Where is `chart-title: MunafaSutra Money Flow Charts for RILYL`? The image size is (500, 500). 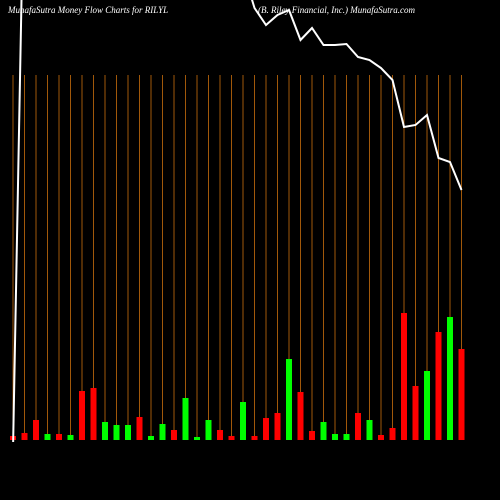
chart-title: MunafaSutra Money Flow Charts for RILYL is located at coordinates (87, 10).